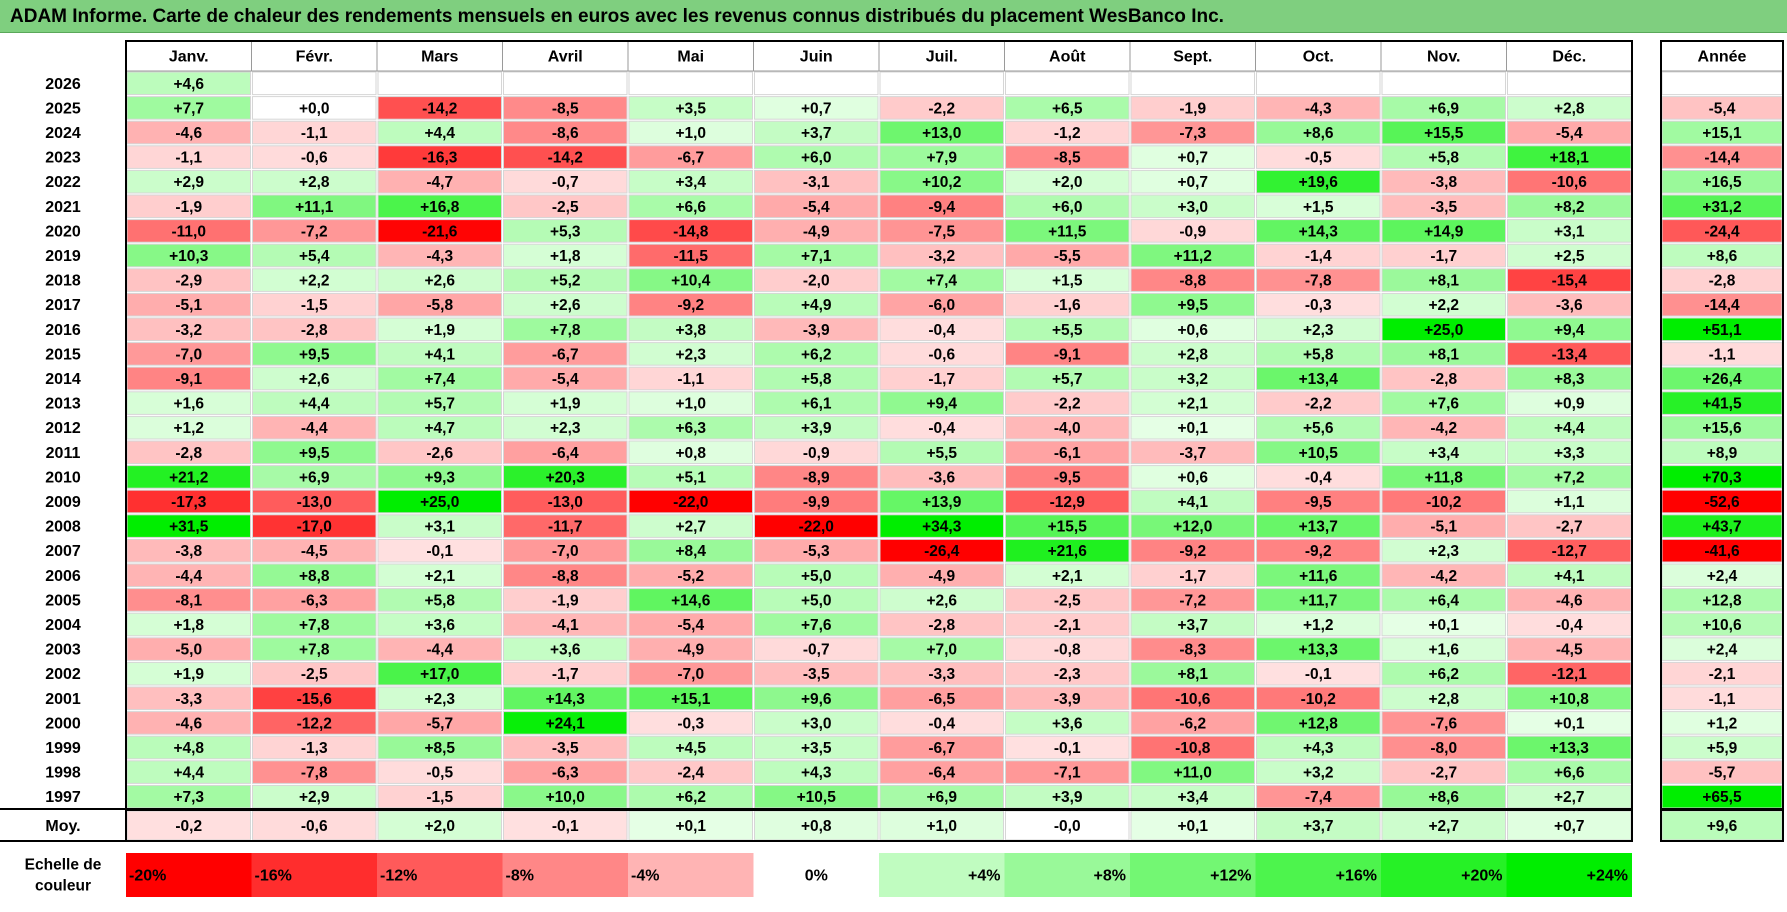 This screenshot has height=912, width=1787. What do you see at coordinates (1722, 158) in the screenshot?
I see `annual-value-label: -14,4` at bounding box center [1722, 158].